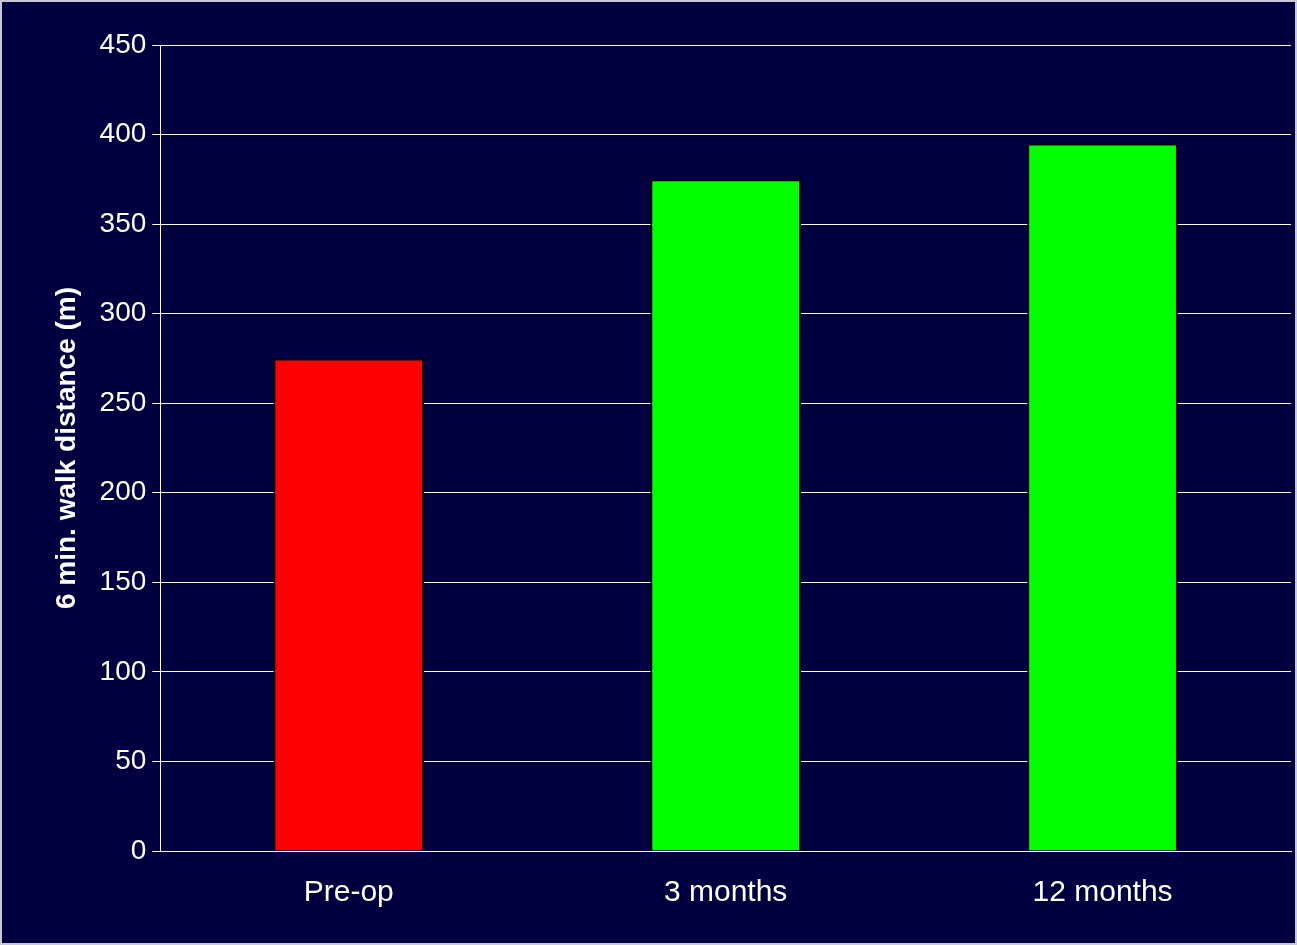 The height and width of the screenshot is (945, 1297). What do you see at coordinates (1102, 891) in the screenshot?
I see `x-tick-label: 12 months` at bounding box center [1102, 891].